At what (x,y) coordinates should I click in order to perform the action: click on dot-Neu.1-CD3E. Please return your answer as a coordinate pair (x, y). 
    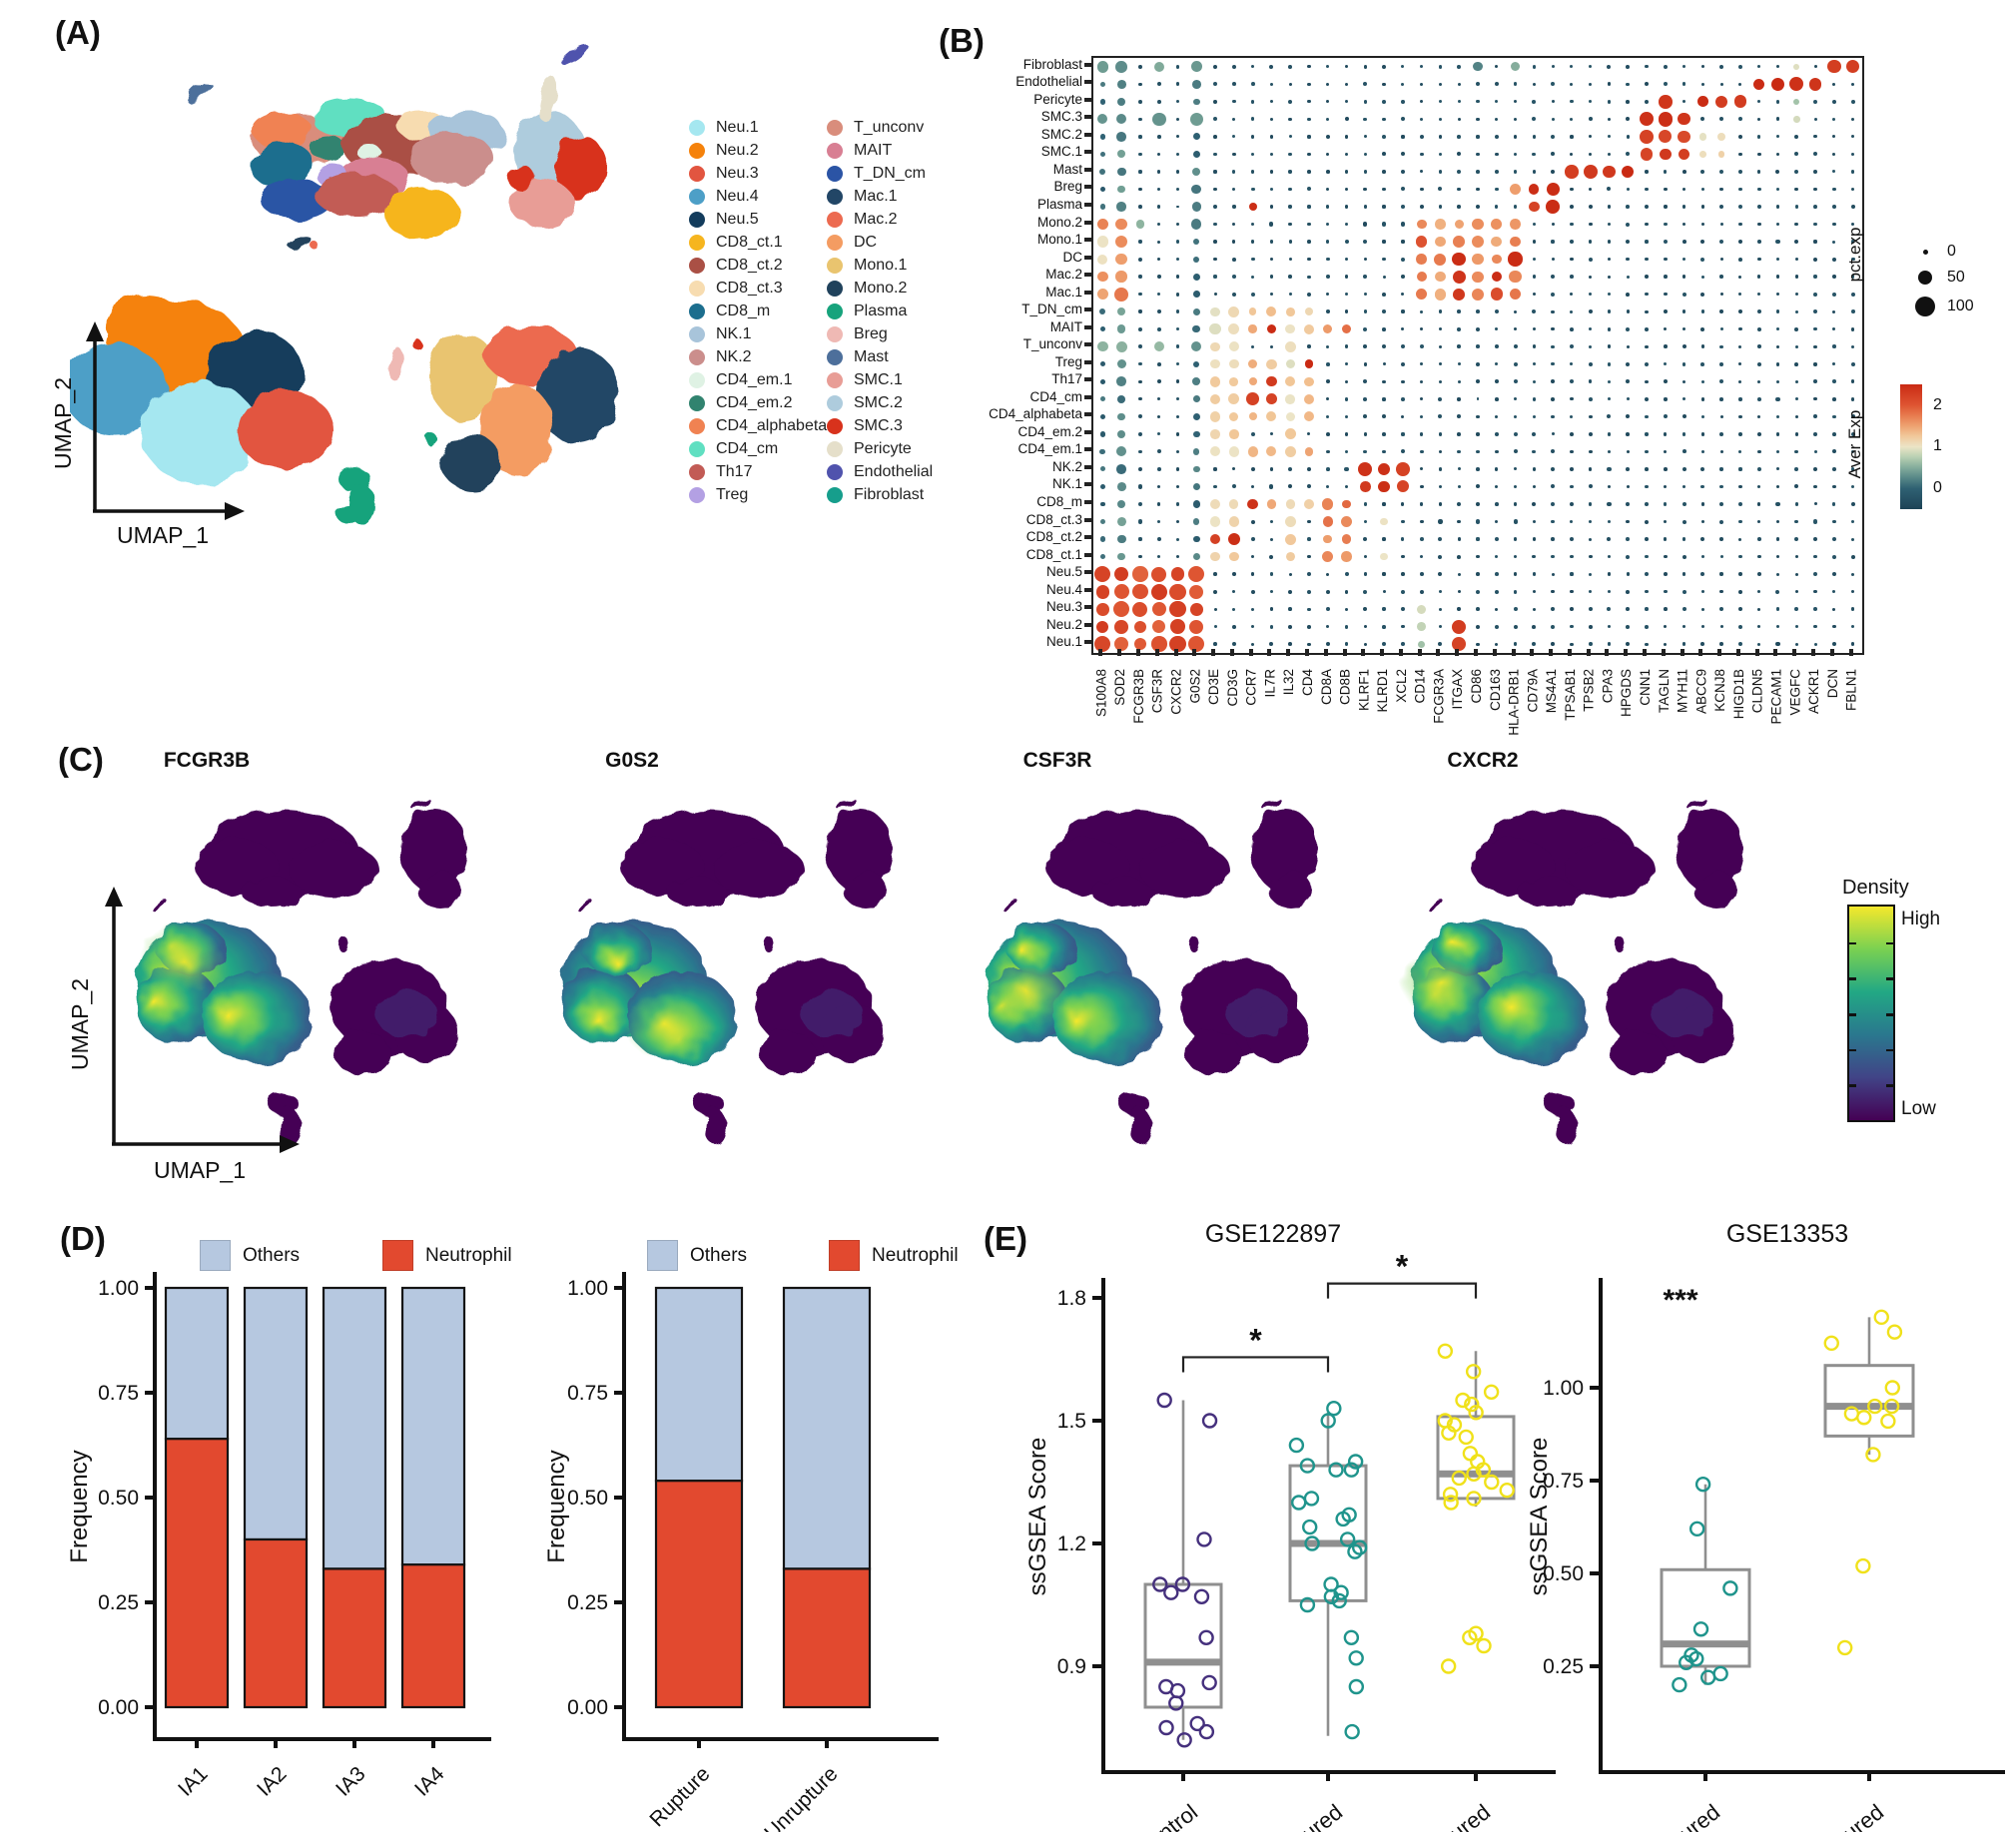
    Looking at the image, I should click on (1215, 644).